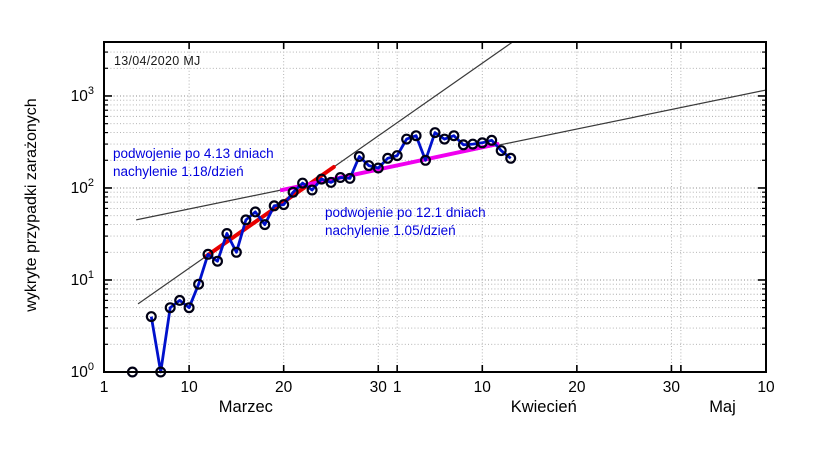  What do you see at coordinates (82, 279) in the screenshot?
I see `svg-text: 10¹` at bounding box center [82, 279].